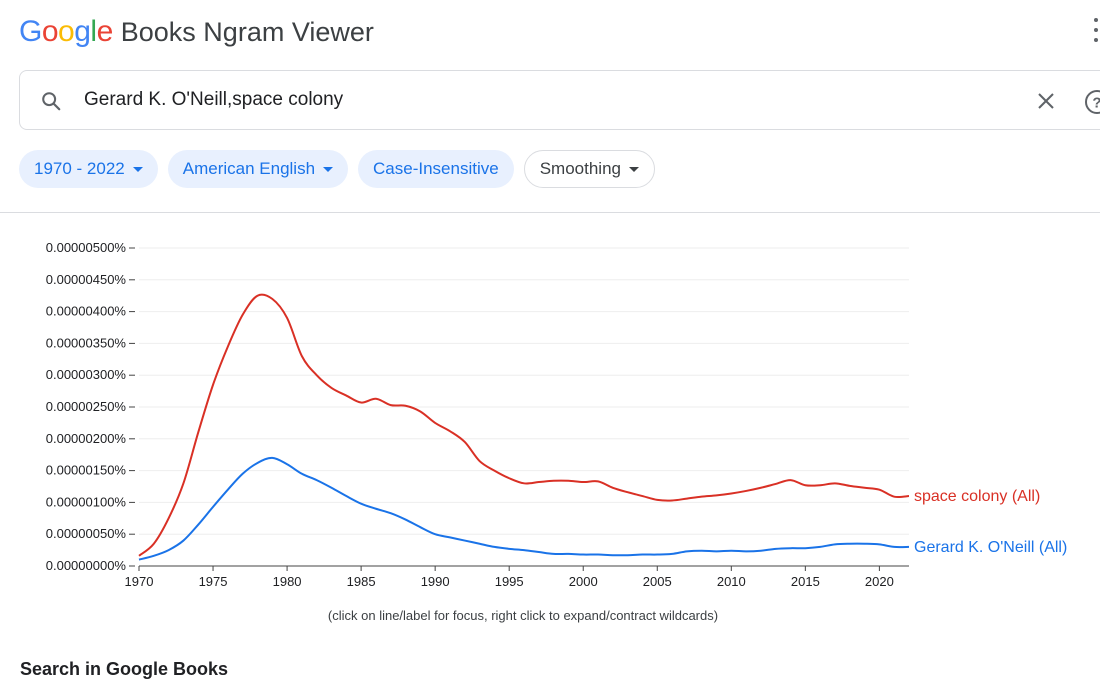 The image size is (1100, 689). I want to click on y-tick-label: 0.00000350%, so click(86, 342).